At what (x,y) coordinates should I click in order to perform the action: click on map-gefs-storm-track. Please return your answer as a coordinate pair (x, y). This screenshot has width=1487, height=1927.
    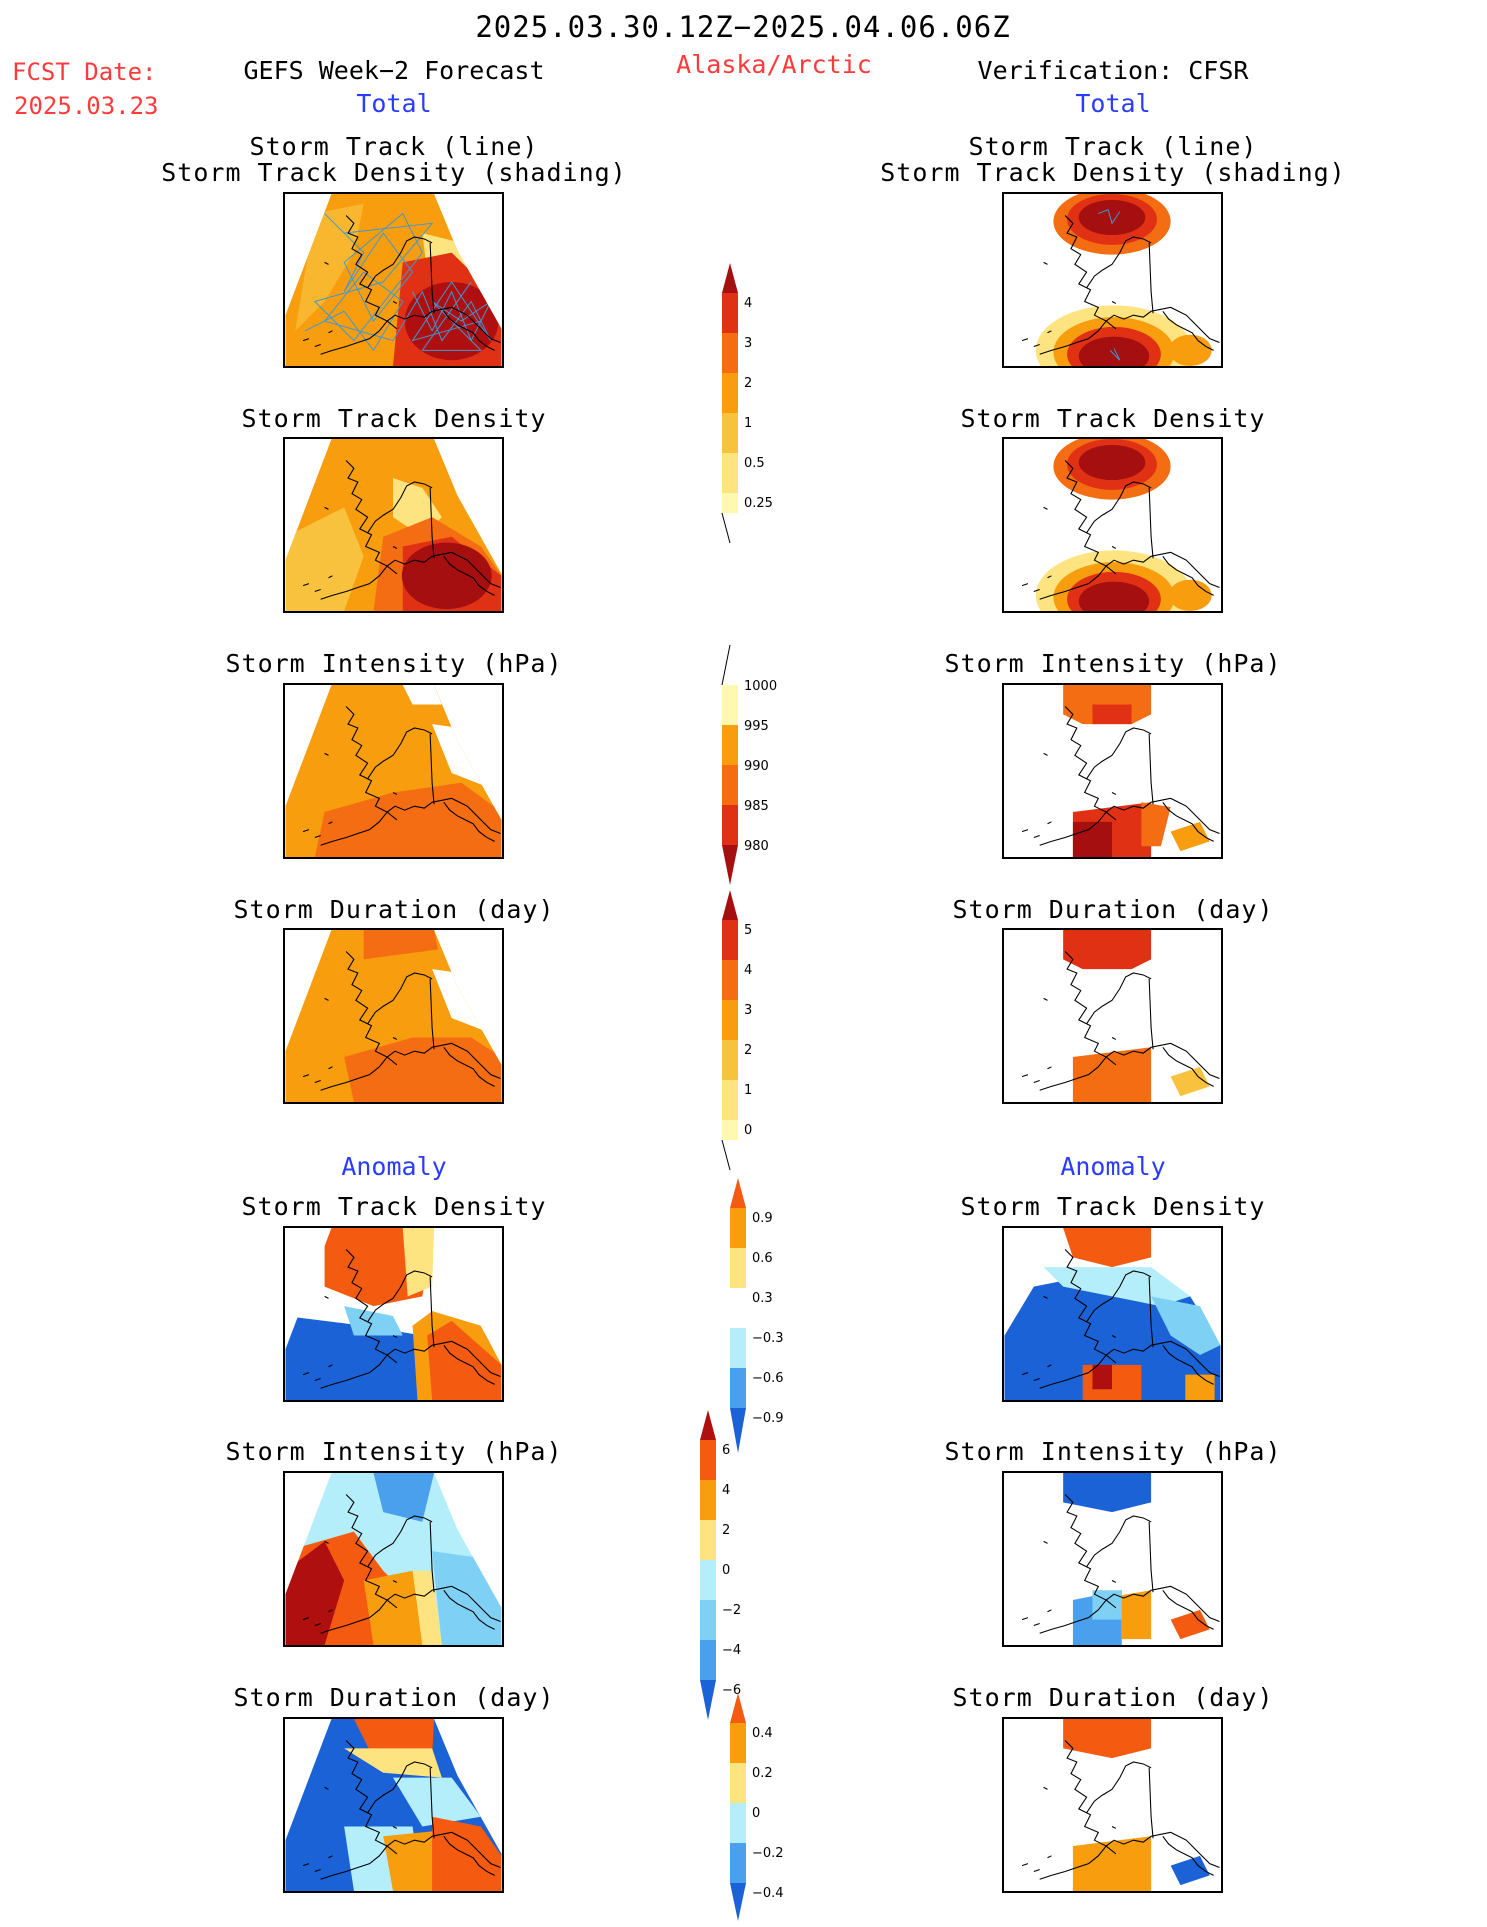
    Looking at the image, I should click on (393, 280).